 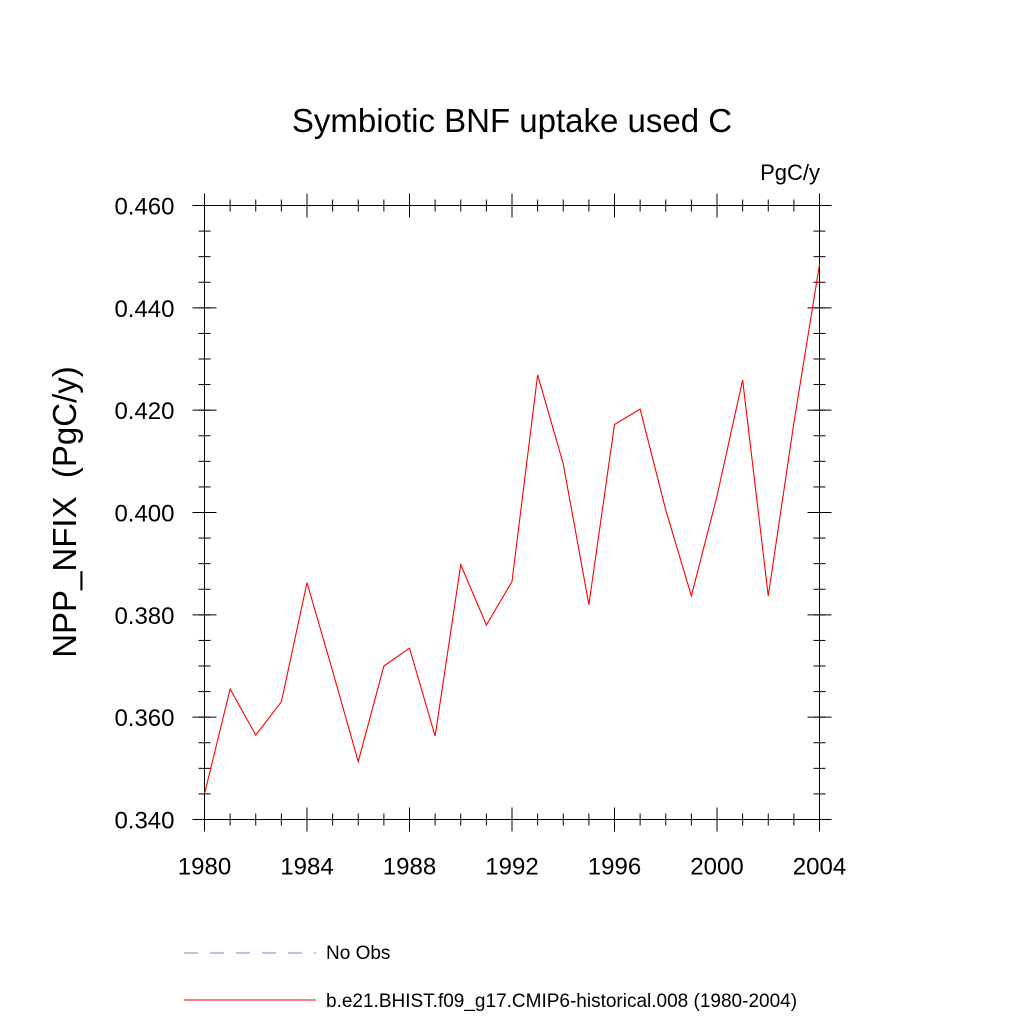 I want to click on y-tick-label: 0.420, so click(x=144, y=411).